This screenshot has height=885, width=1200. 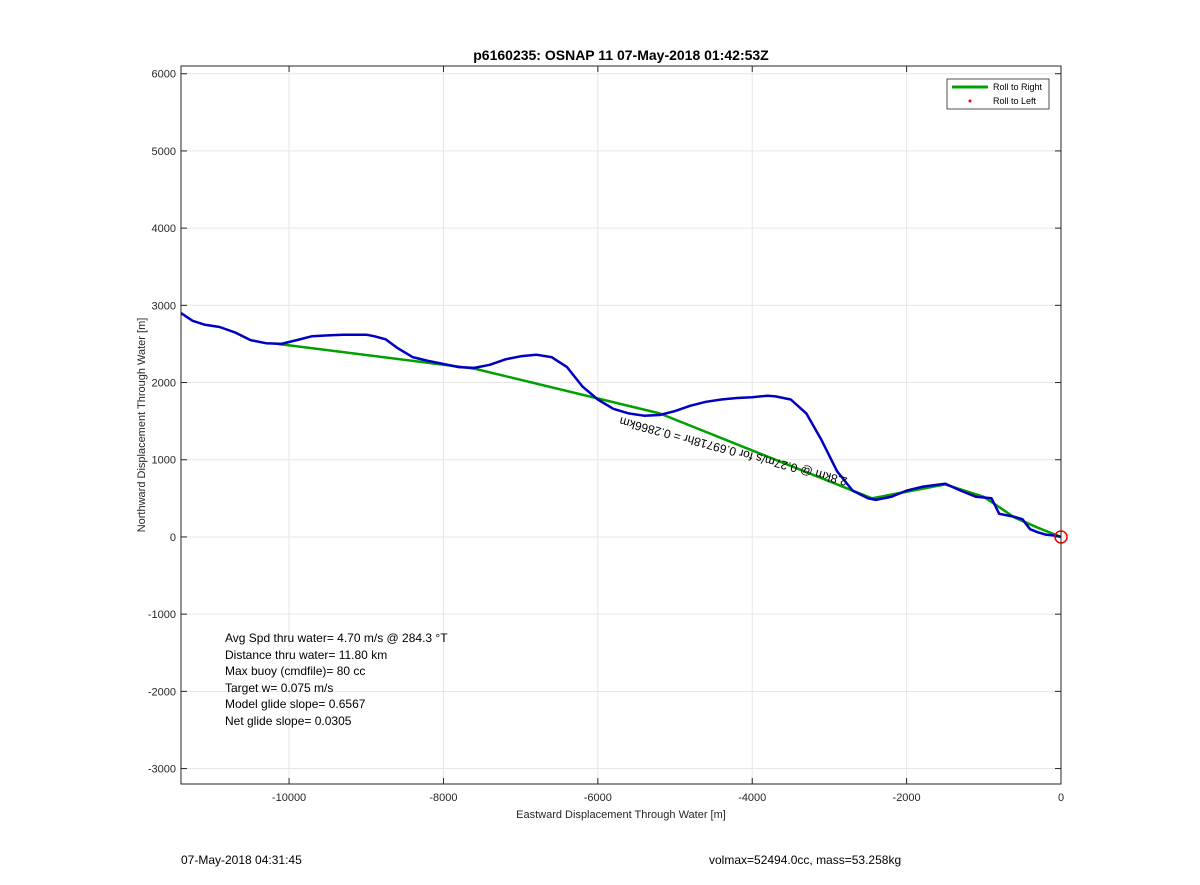 What do you see at coordinates (1018, 87) in the screenshot?
I see `legend-label-roll-right: Roll to Right` at bounding box center [1018, 87].